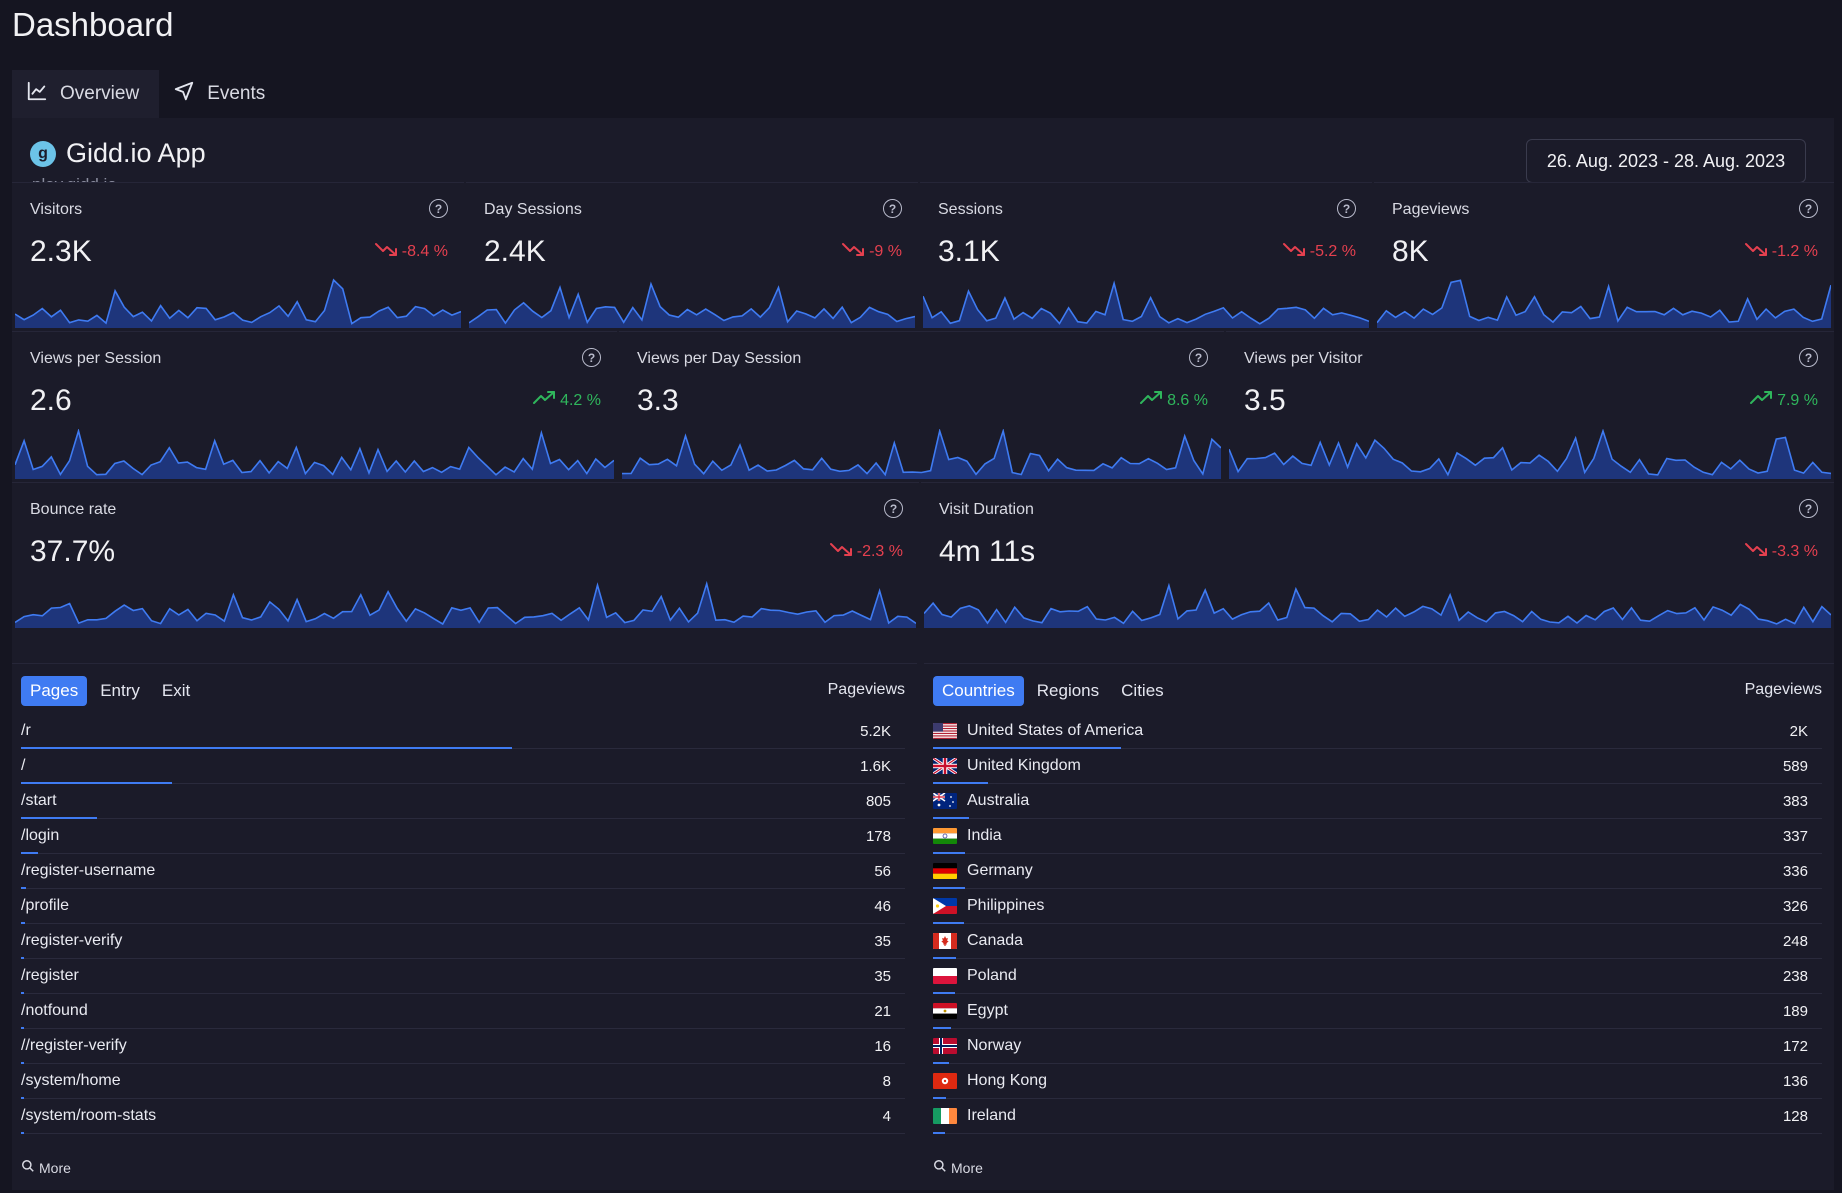 This screenshot has width=1842, height=1193. Describe the element at coordinates (1795, 906) in the screenshot. I see `row-count: 326` at that location.